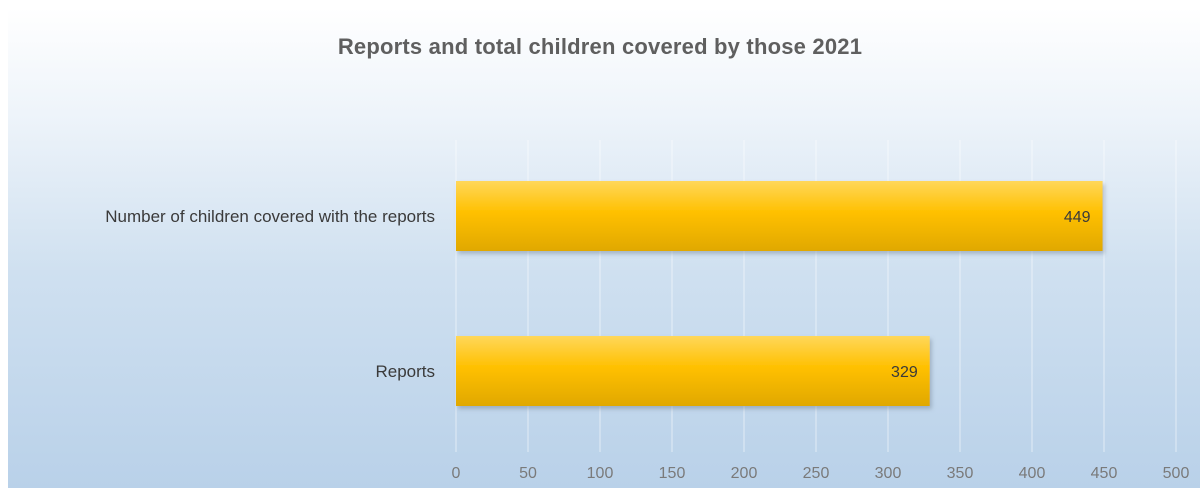  What do you see at coordinates (528, 473) in the screenshot?
I see `x-tick-label-50: 50` at bounding box center [528, 473].